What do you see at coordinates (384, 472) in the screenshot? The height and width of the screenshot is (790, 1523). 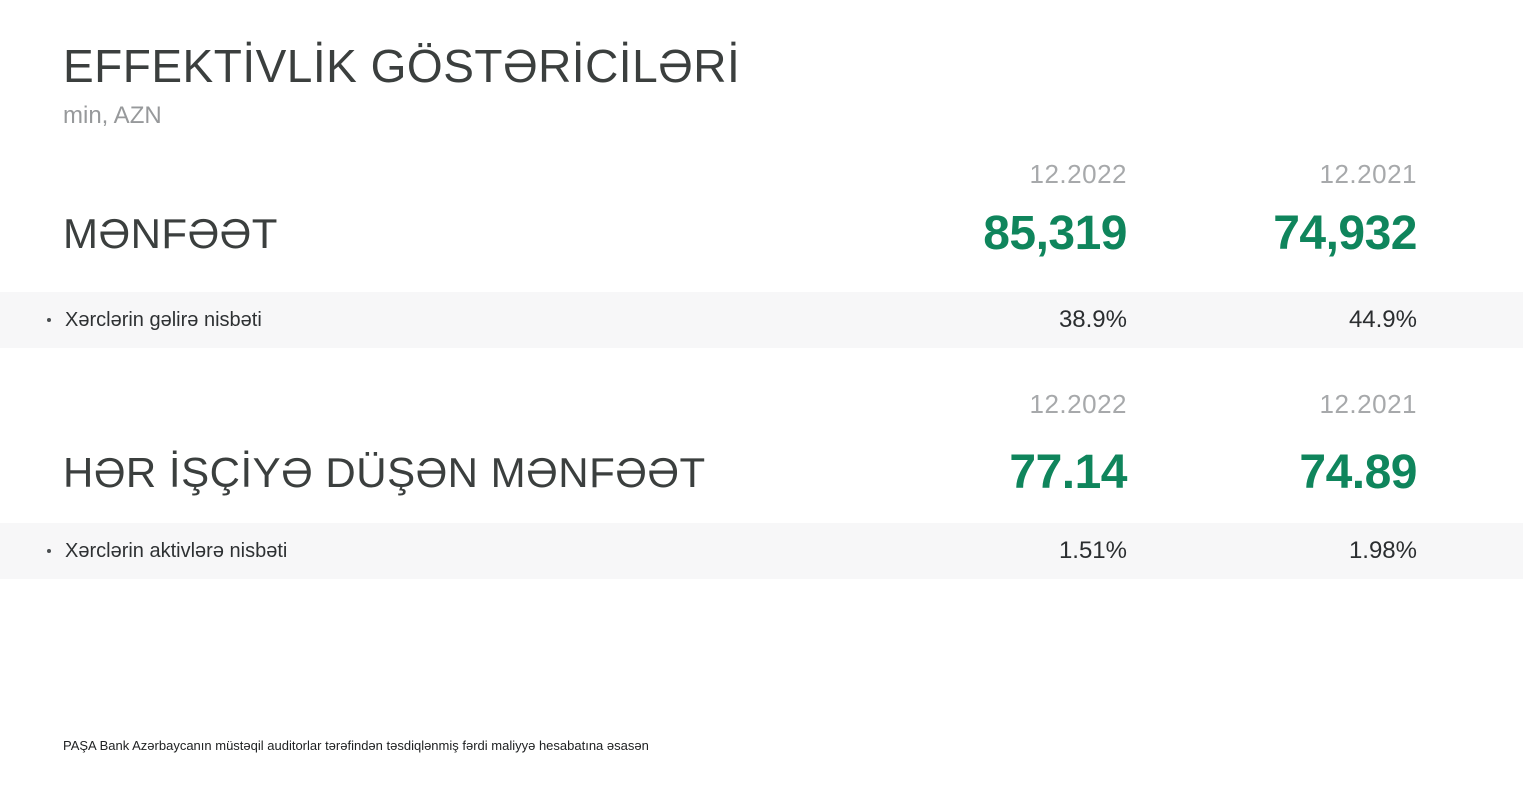 I see `section-heading-profit-per-employee: HƏR İŞÇİYƏ DÜŞƏN MƏNFƏƏT` at bounding box center [384, 472].